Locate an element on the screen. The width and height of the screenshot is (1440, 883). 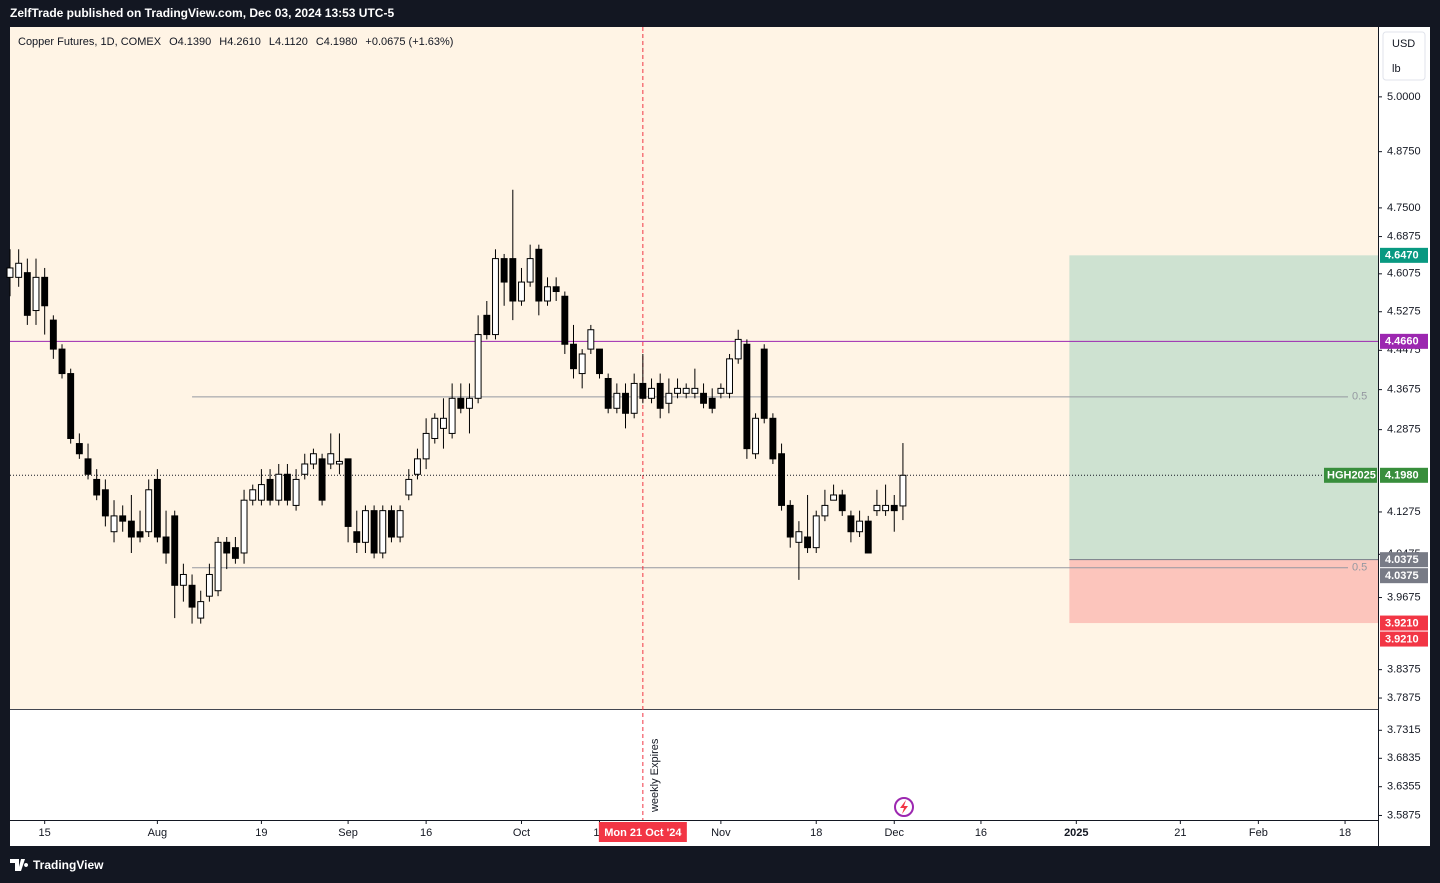
y-tick-label: 3.6355 is located at coordinates (1404, 787).